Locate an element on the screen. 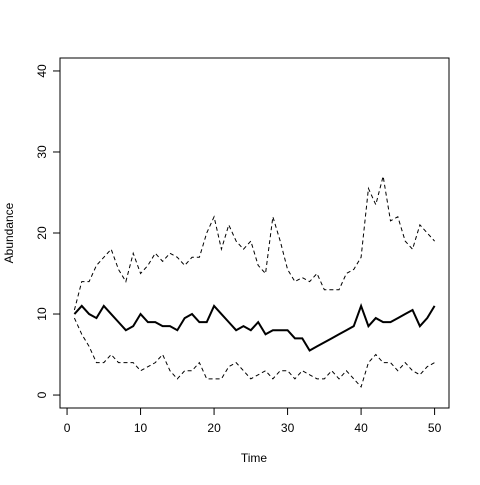 This screenshot has width=480, height=485. x-tick-label: 50 is located at coordinates (435, 428).